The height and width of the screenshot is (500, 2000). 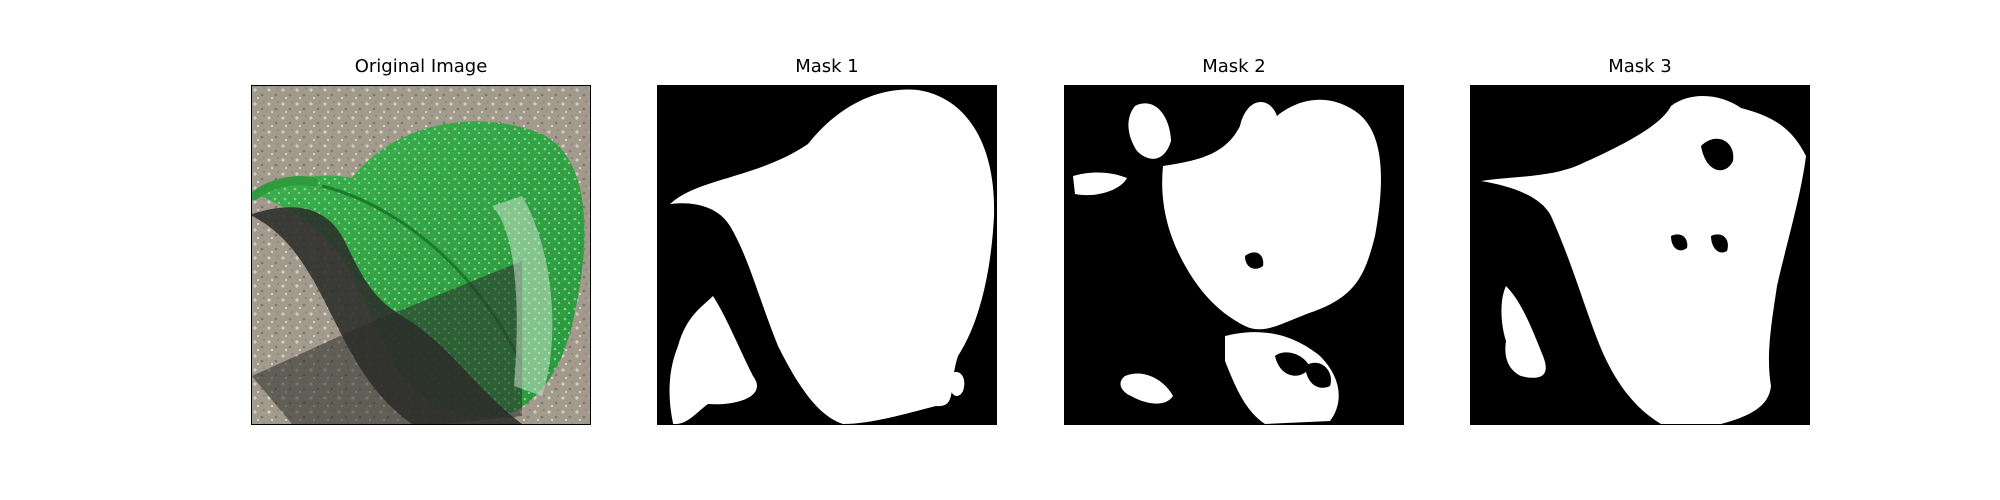 What do you see at coordinates (421, 255) in the screenshot?
I see `original-leaf-image` at bounding box center [421, 255].